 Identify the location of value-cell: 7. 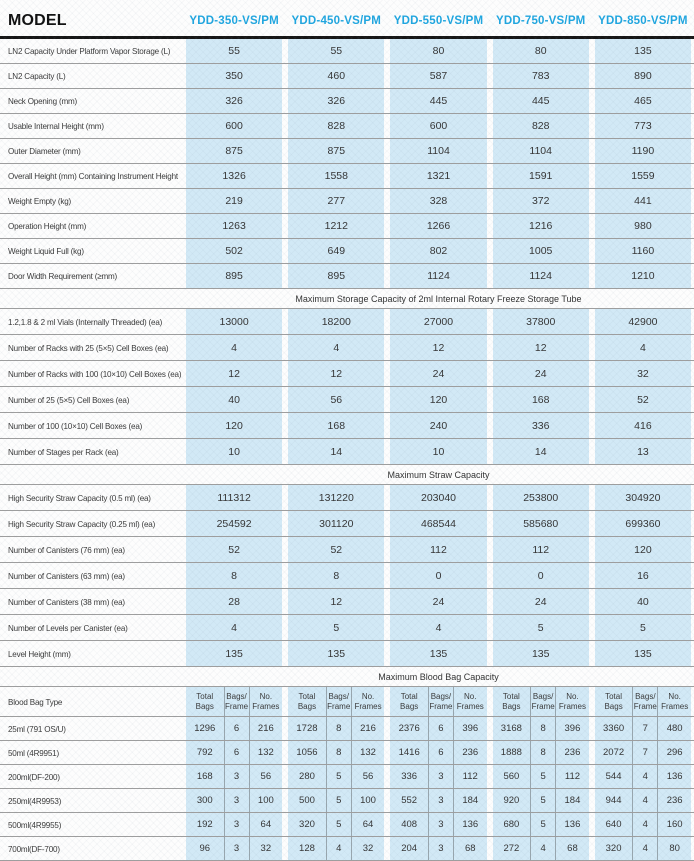
(644, 728).